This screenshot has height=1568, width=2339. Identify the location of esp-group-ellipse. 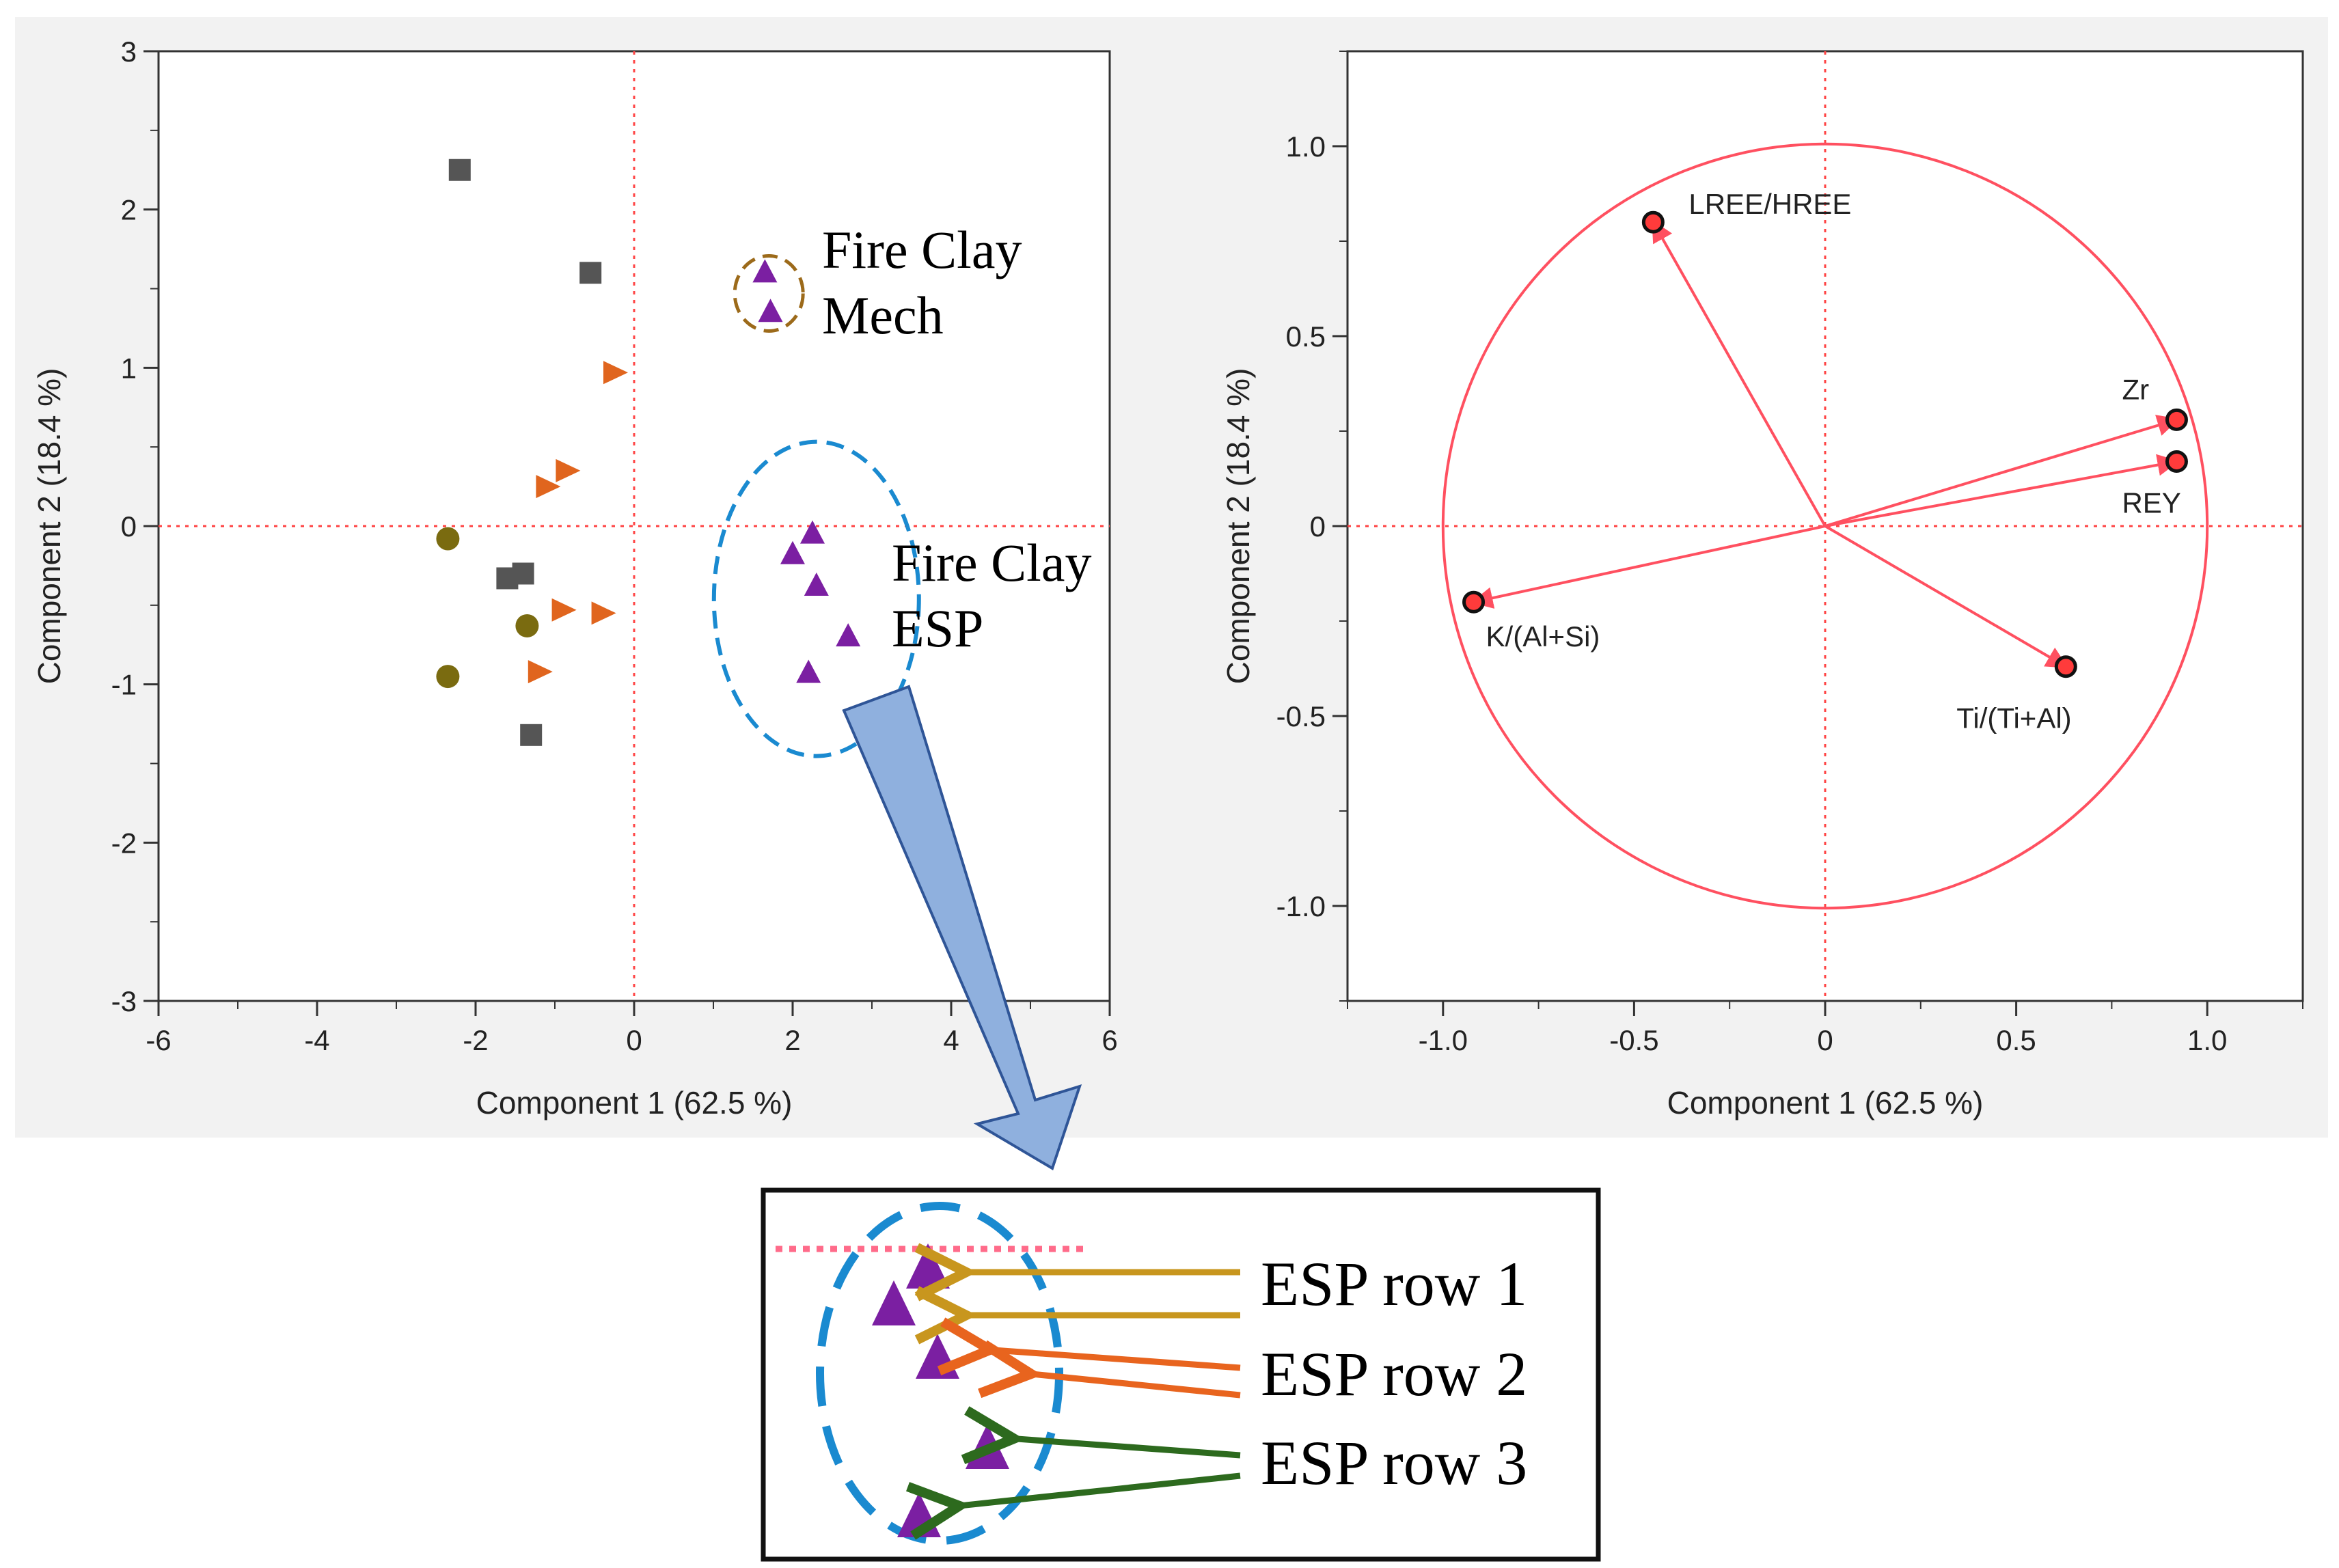
(816, 598).